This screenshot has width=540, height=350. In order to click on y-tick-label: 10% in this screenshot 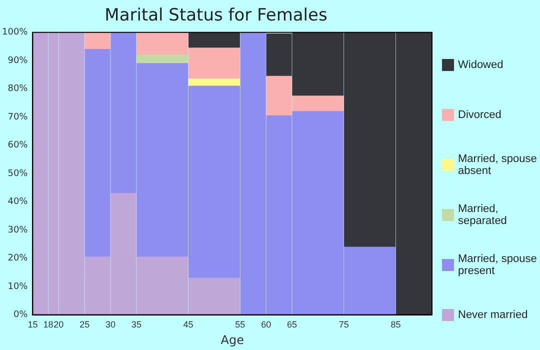, I will do `click(18, 287)`.